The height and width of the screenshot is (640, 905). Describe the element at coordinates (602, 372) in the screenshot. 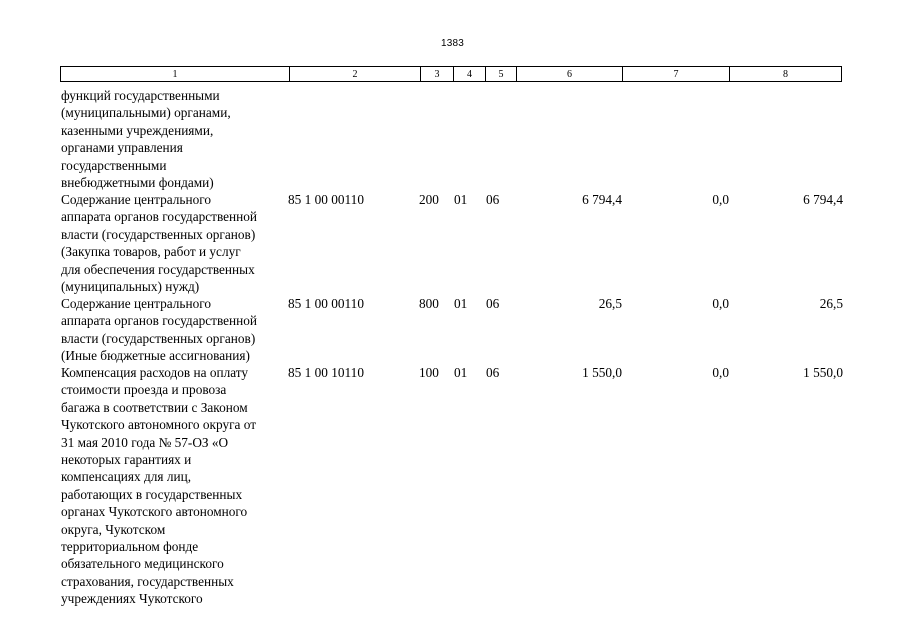

I see `row-value-col6: 1 550,0` at that location.